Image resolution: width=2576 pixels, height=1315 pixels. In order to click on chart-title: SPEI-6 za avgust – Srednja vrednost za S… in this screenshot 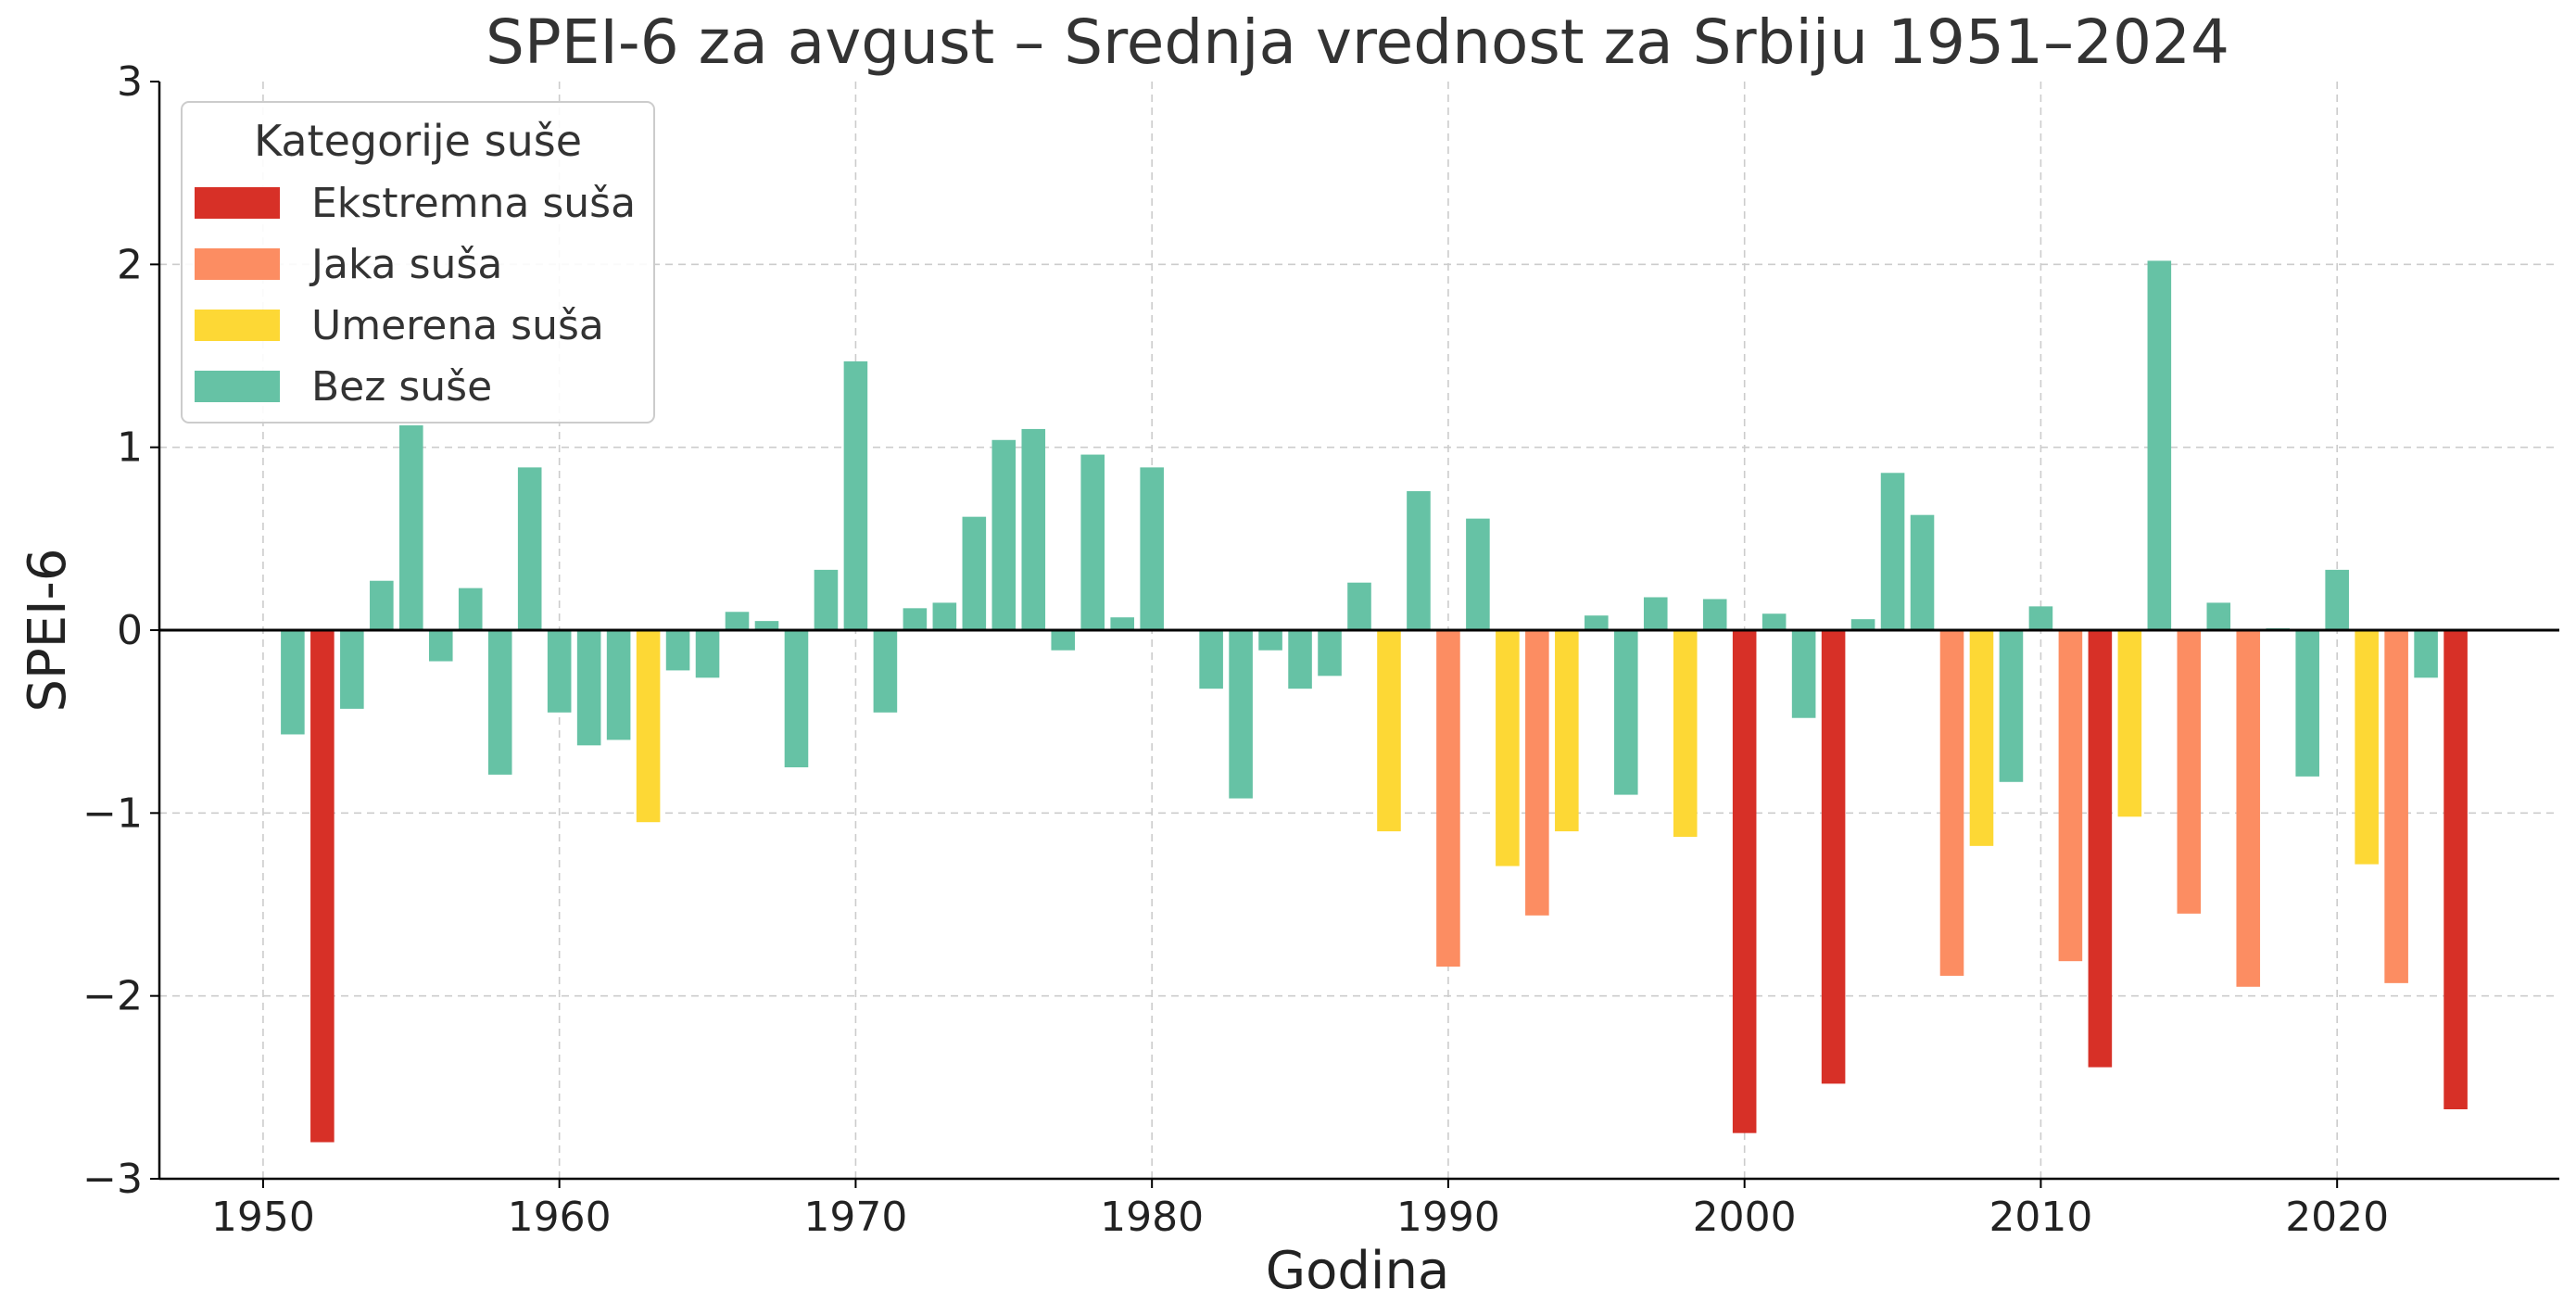, I will do `click(1357, 42)`.